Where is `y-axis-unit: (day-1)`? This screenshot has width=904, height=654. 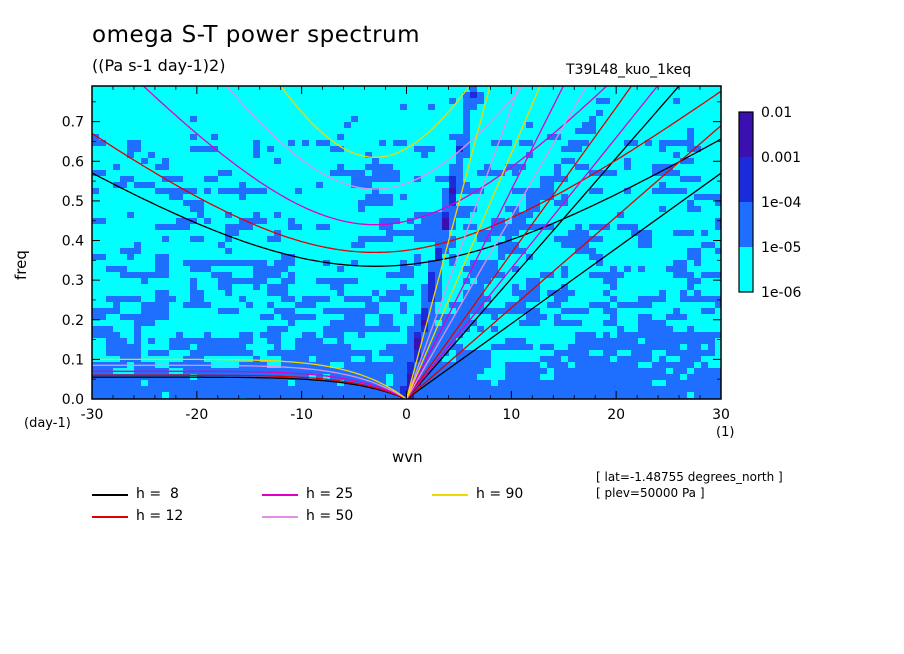 y-axis-unit: (day-1) is located at coordinates (47, 423).